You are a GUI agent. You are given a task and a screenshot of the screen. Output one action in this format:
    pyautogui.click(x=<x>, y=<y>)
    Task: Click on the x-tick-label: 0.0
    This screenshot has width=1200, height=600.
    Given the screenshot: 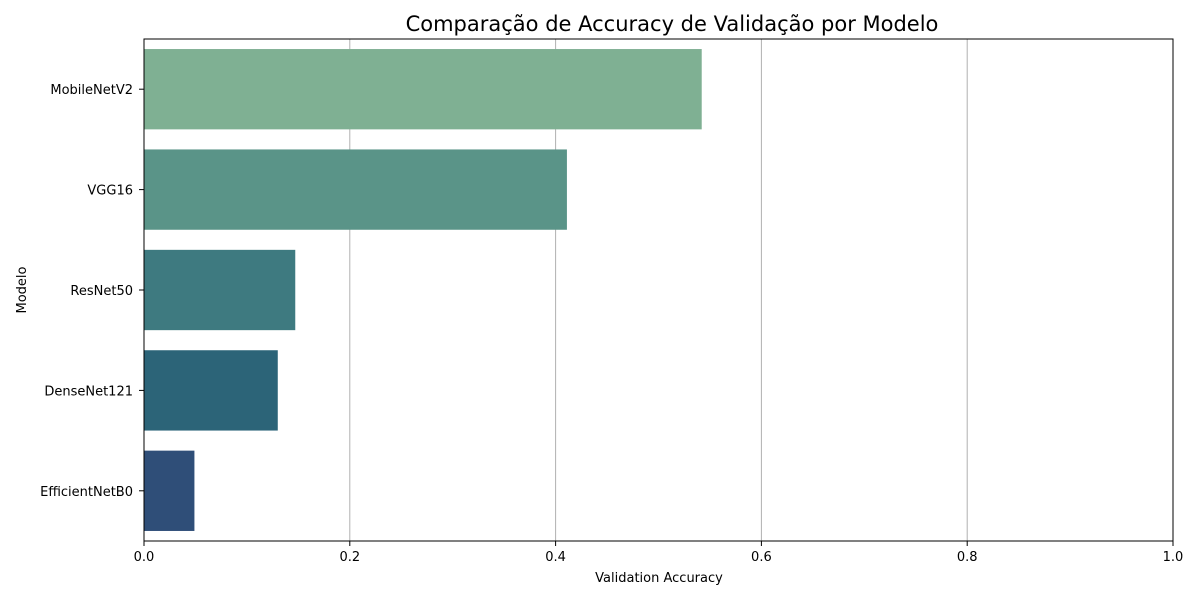 What is the action you would take?
    pyautogui.click(x=144, y=557)
    